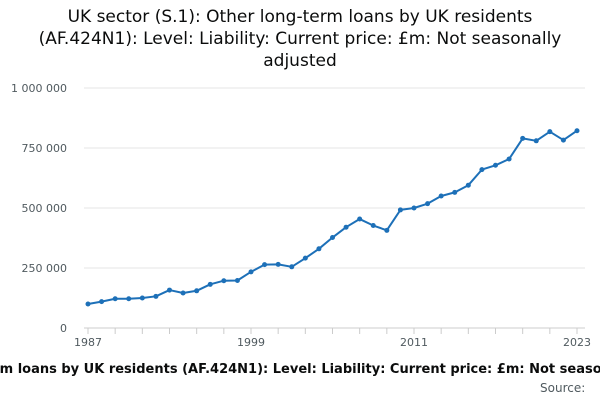 This screenshot has height=400, width=600. I want to click on y-tick-label: 0, so click(63, 328).